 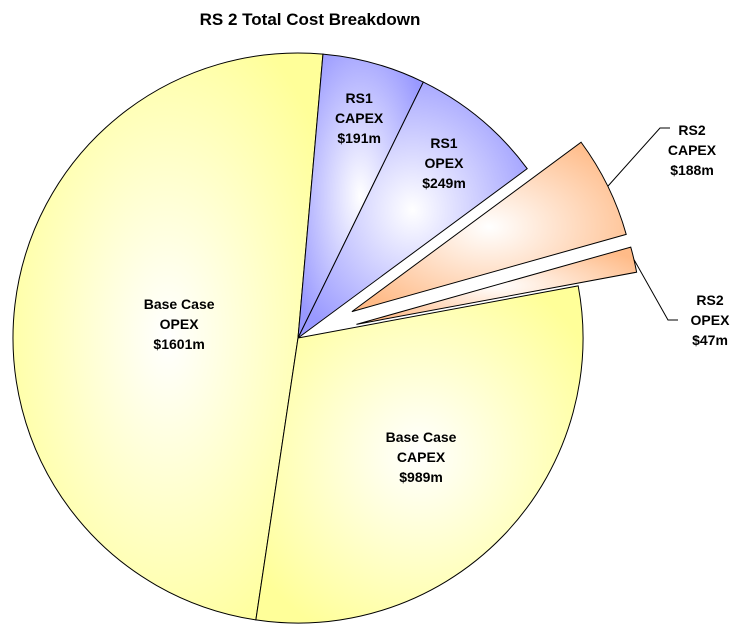 I want to click on slice-value: $249m, so click(x=444, y=182).